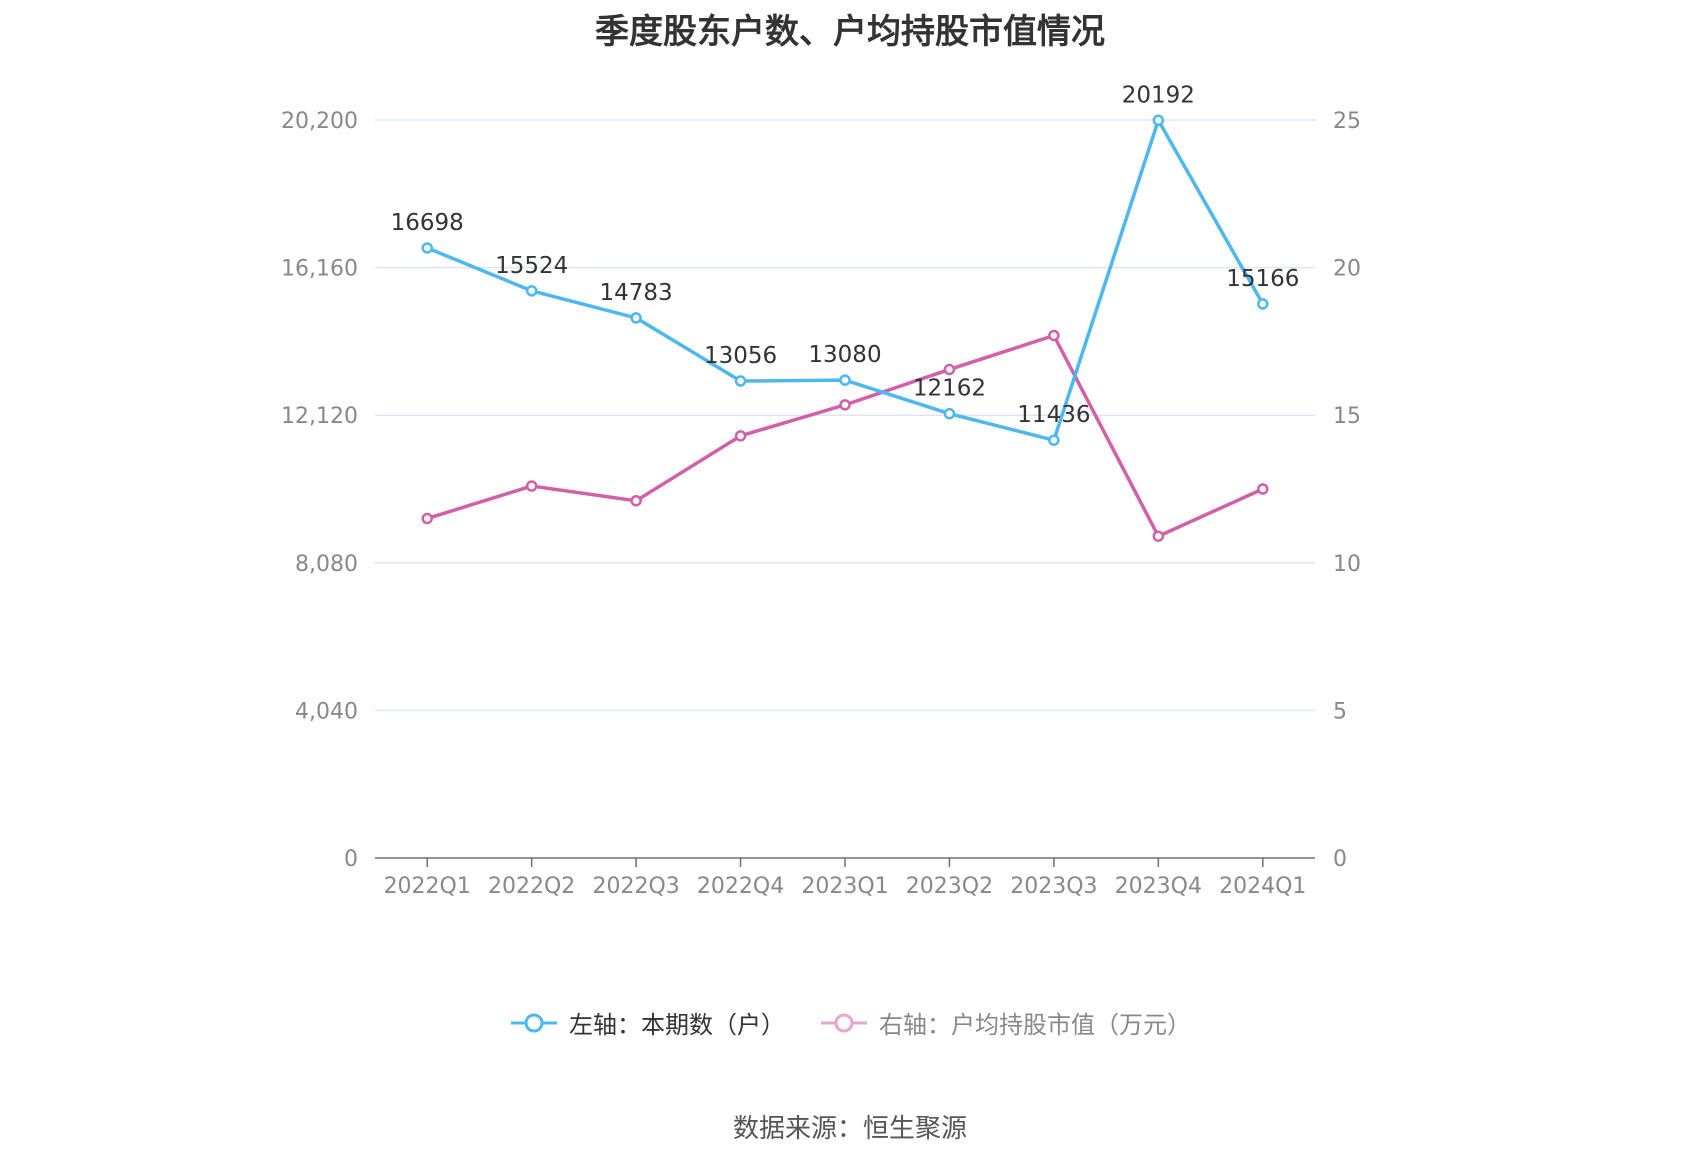 The image size is (1700, 1150). I want to click on x-axis-tick-label: 2022Q1, so click(427, 886).